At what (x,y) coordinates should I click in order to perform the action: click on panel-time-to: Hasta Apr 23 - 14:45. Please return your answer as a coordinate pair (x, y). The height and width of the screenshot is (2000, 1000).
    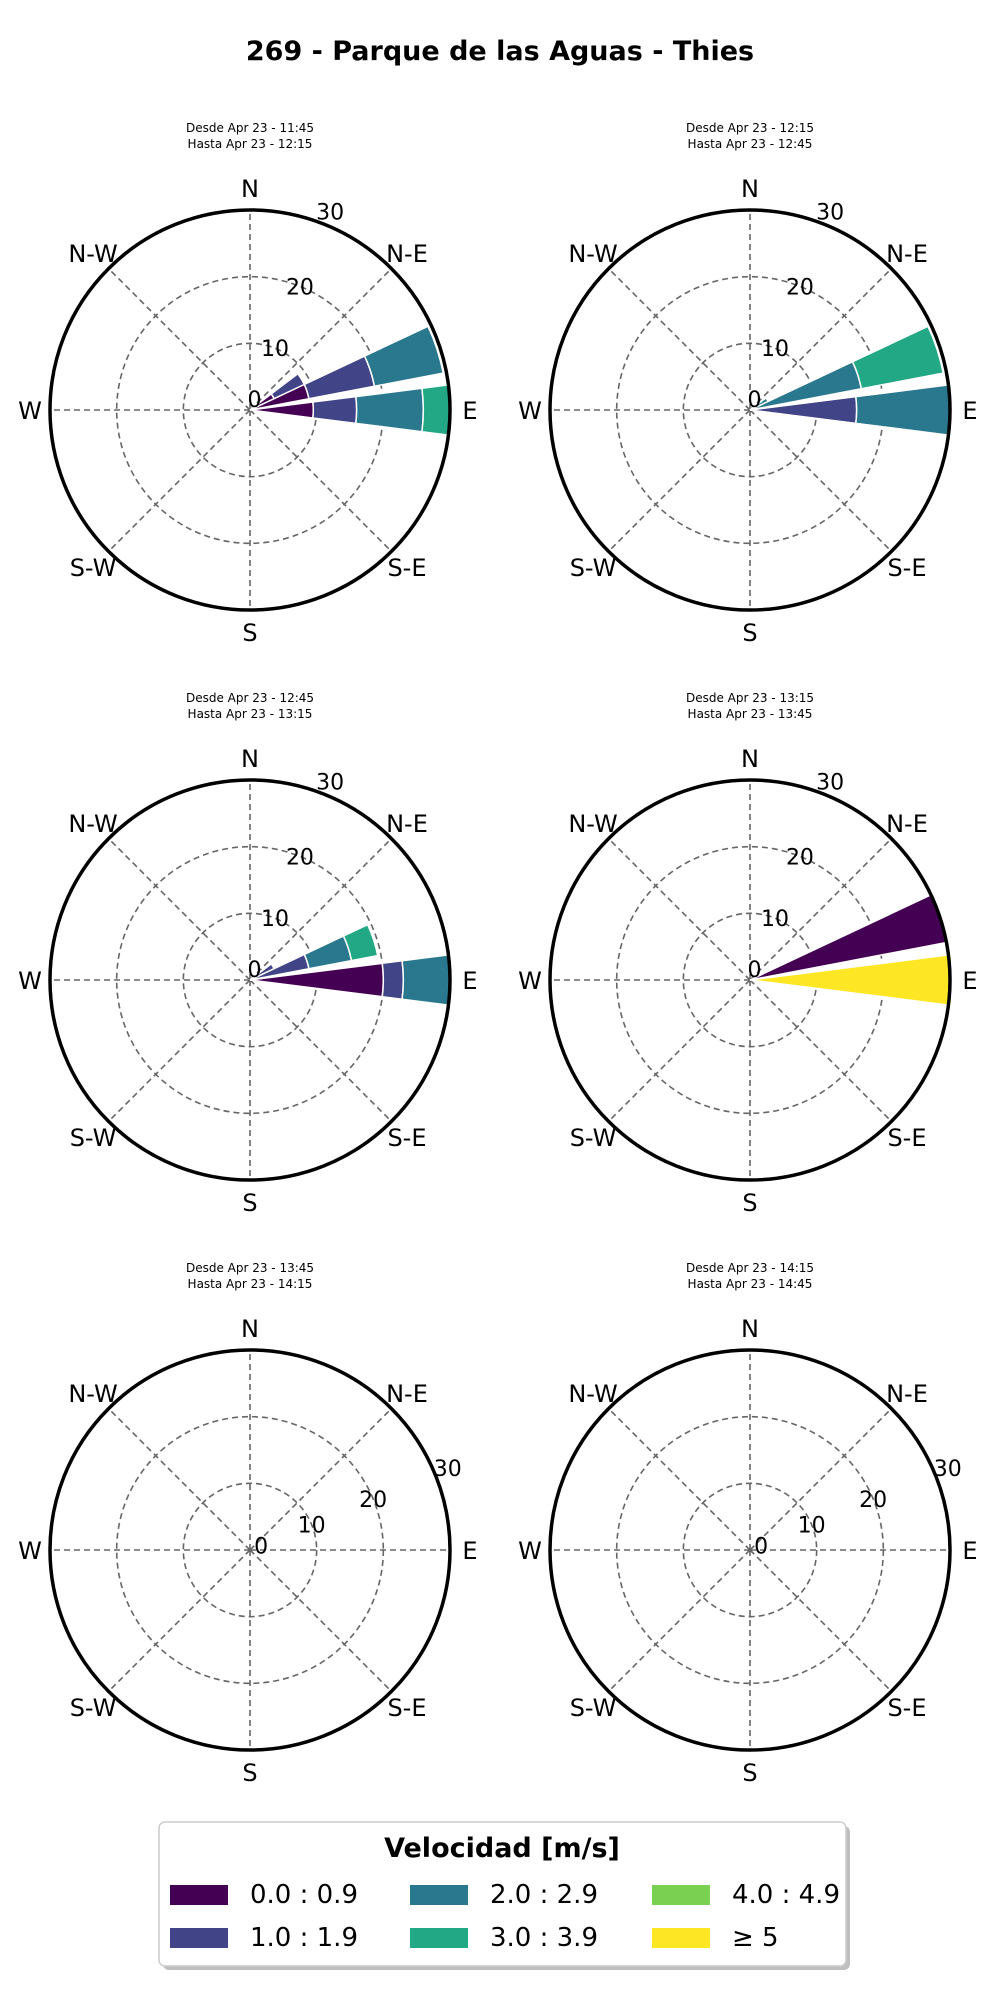
    Looking at the image, I should click on (750, 1284).